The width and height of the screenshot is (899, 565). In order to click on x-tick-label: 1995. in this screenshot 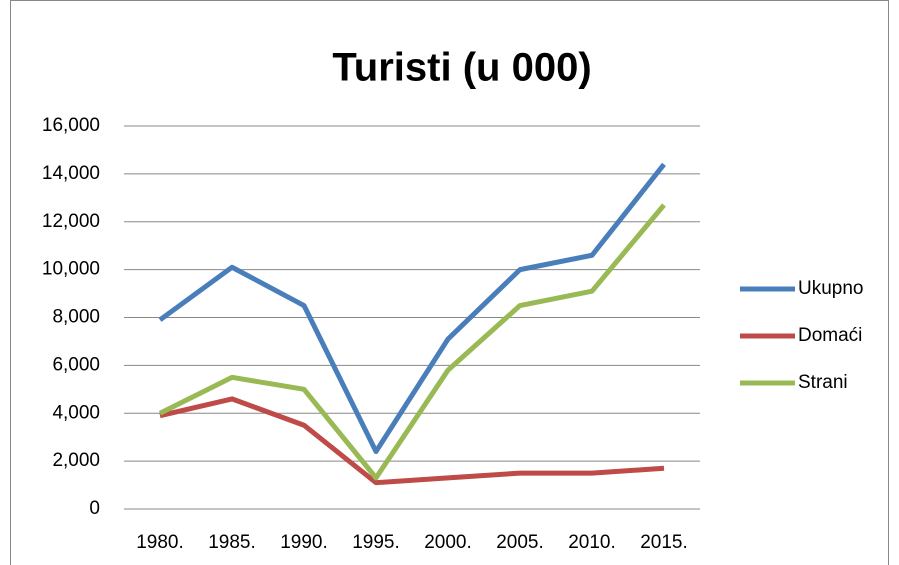, I will do `click(376, 542)`.